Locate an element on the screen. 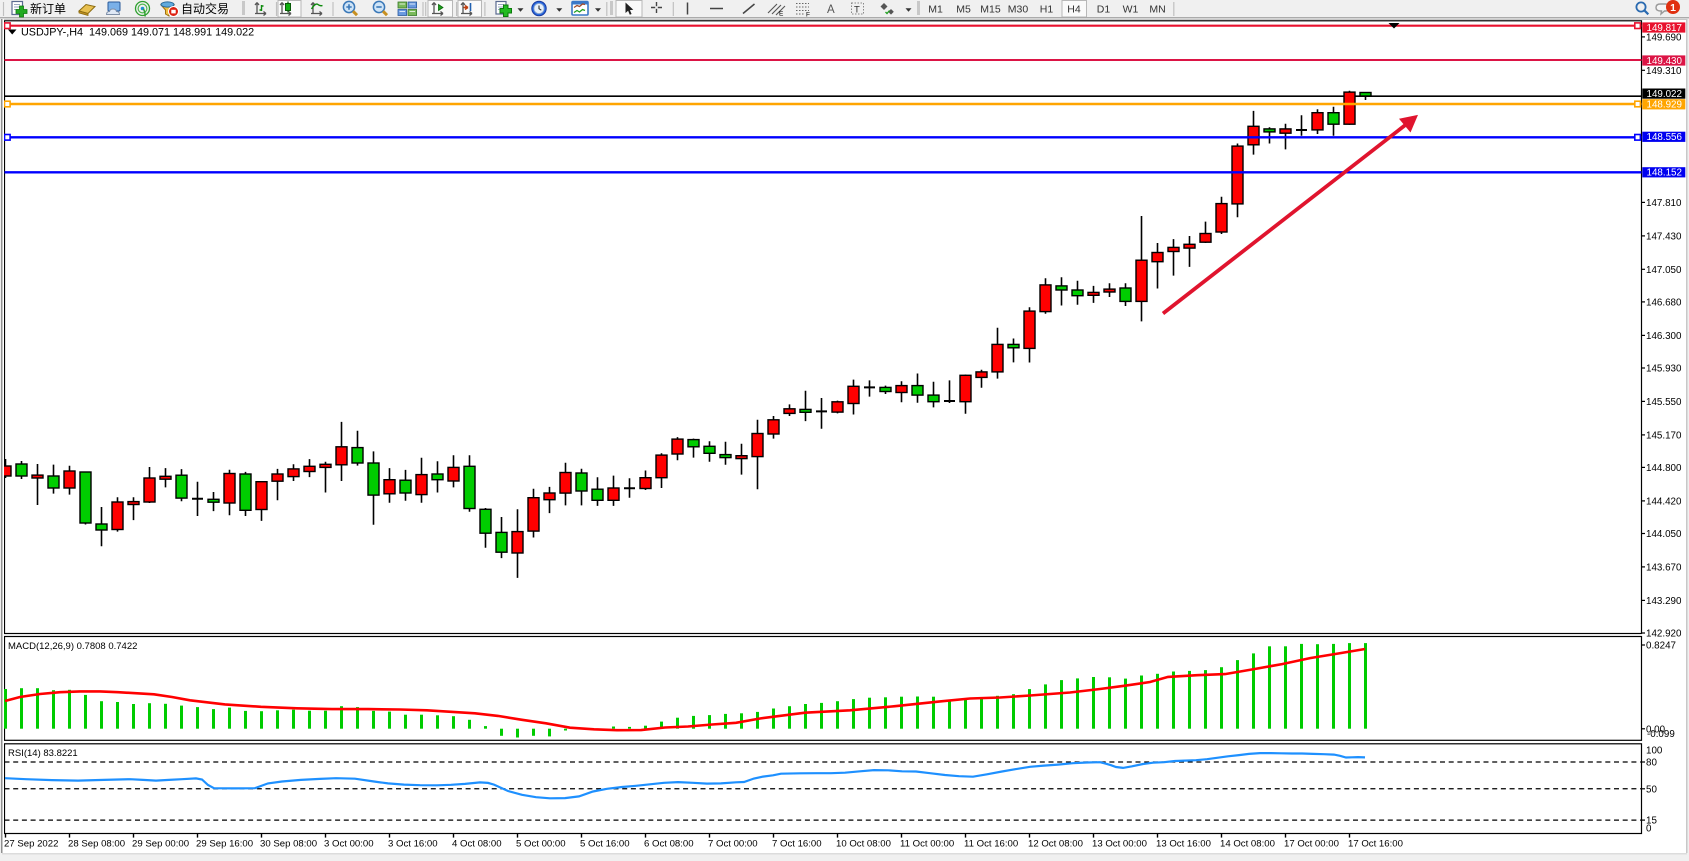  svg-text: 15 is located at coordinates (1651, 821).